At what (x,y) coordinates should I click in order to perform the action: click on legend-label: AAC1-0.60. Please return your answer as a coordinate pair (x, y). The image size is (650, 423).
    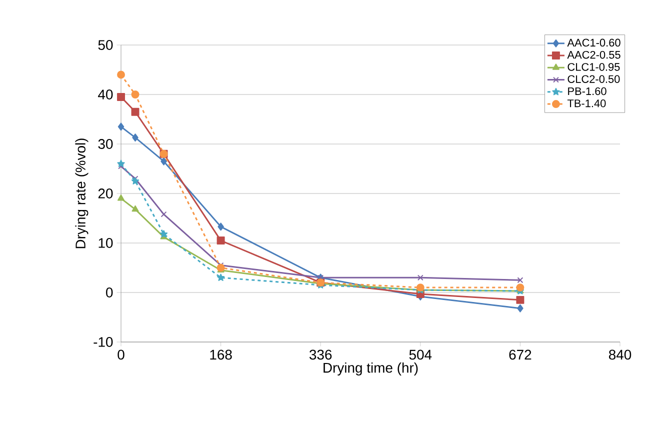
    Looking at the image, I should click on (593, 42).